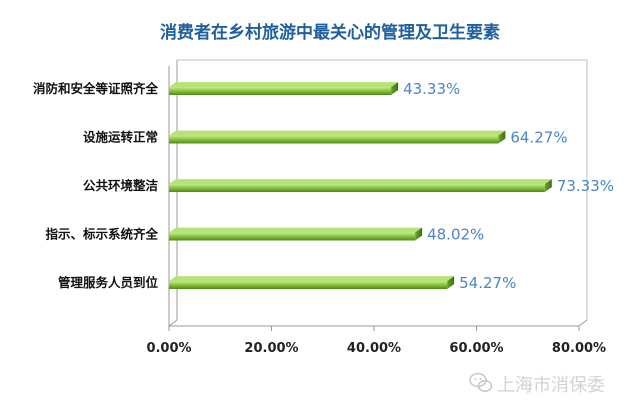 The height and width of the screenshot is (406, 640). What do you see at coordinates (101, 234) in the screenshot?
I see `category-label: 指示、标示系统齐全` at bounding box center [101, 234].